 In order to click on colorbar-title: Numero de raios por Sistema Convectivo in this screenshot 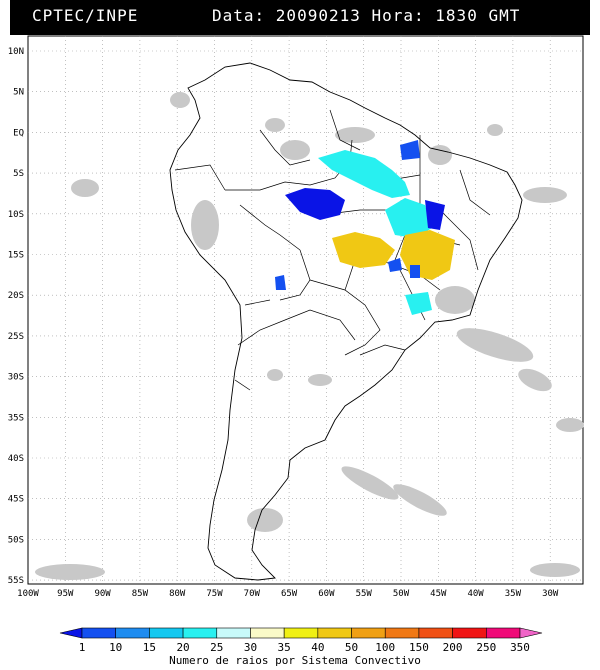, I will do `click(295, 660)`.